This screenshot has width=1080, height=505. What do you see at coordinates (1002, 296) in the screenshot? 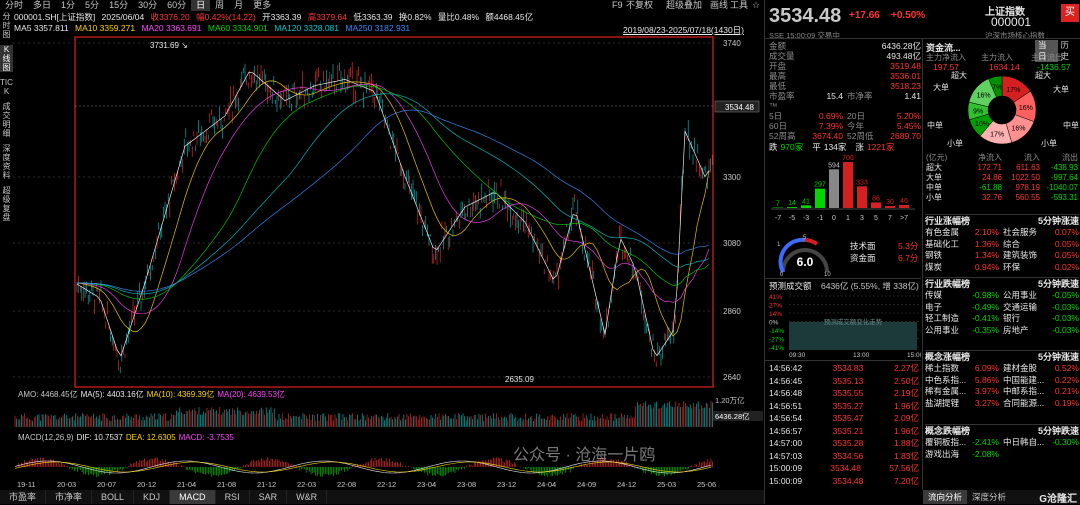
I see `sector-row: 传媒-0.98%公用事业-0.05%` at bounding box center [1002, 296].